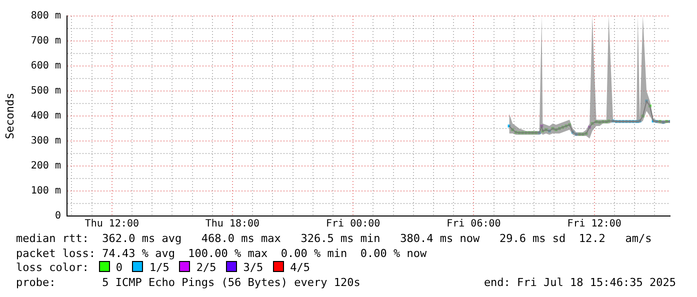 This screenshot has height=297, width=697. What do you see at coordinates (45, 166) in the screenshot?
I see `y-tick-label: 200 m` at bounding box center [45, 166].